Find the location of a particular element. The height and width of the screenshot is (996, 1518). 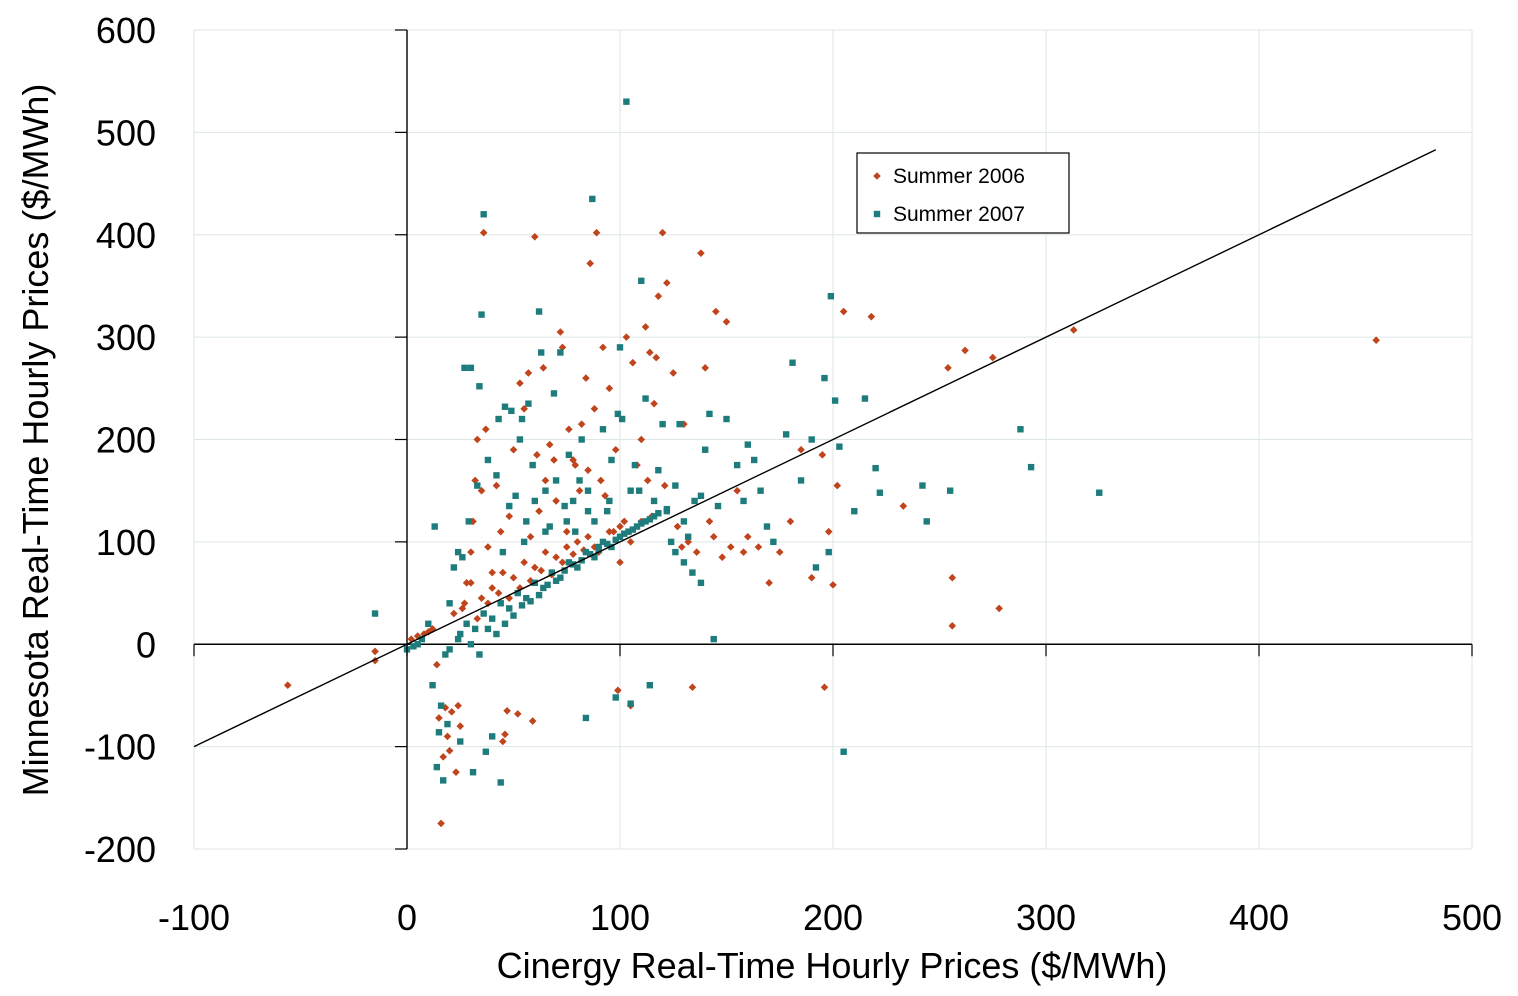

x-axis-title: Cinergy Real-Time Hourly Prices ($/MWh) is located at coordinates (832, 965).